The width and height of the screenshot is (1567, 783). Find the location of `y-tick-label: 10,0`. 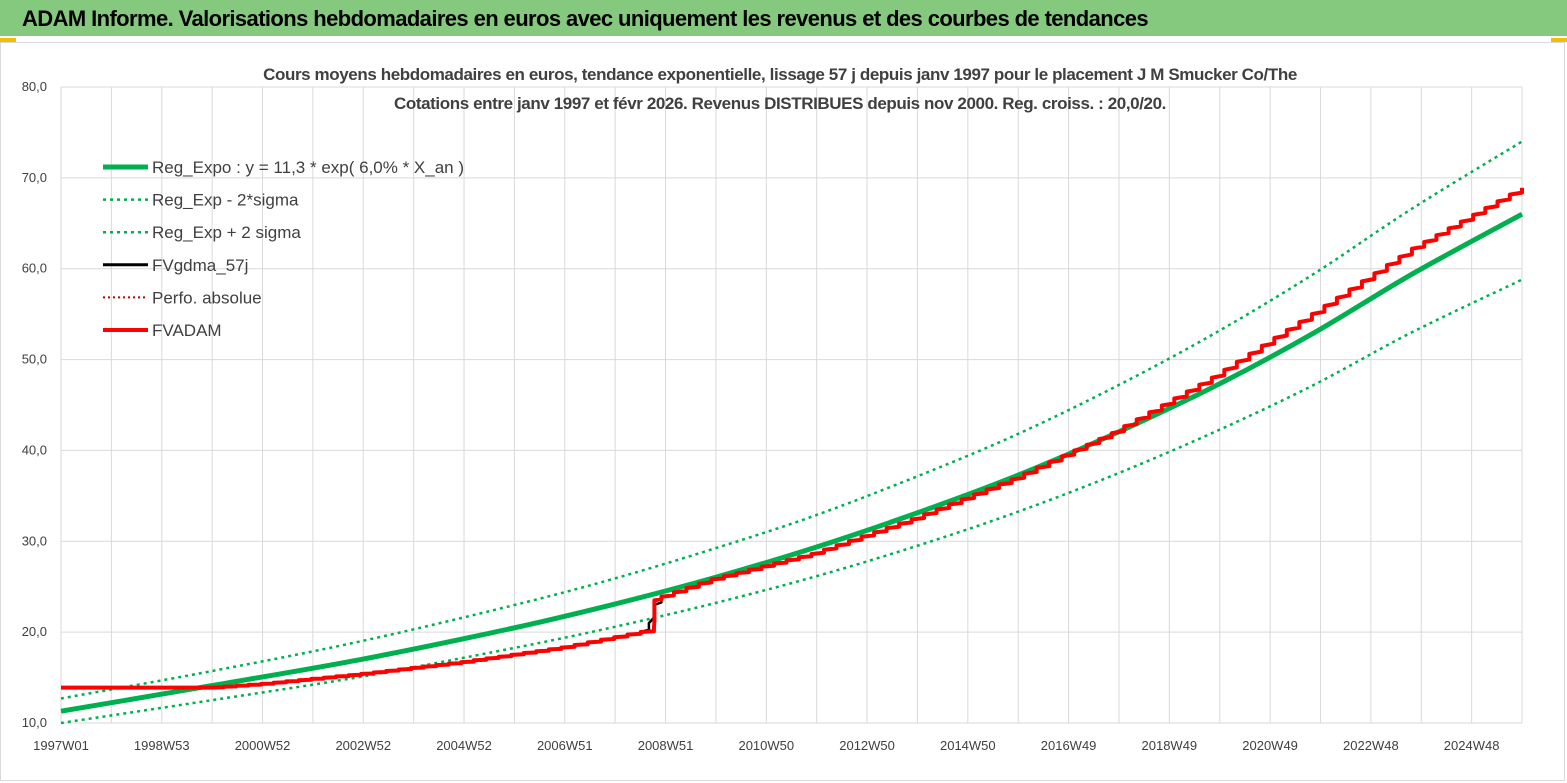

y-tick-label: 10,0 is located at coordinates (34, 722).